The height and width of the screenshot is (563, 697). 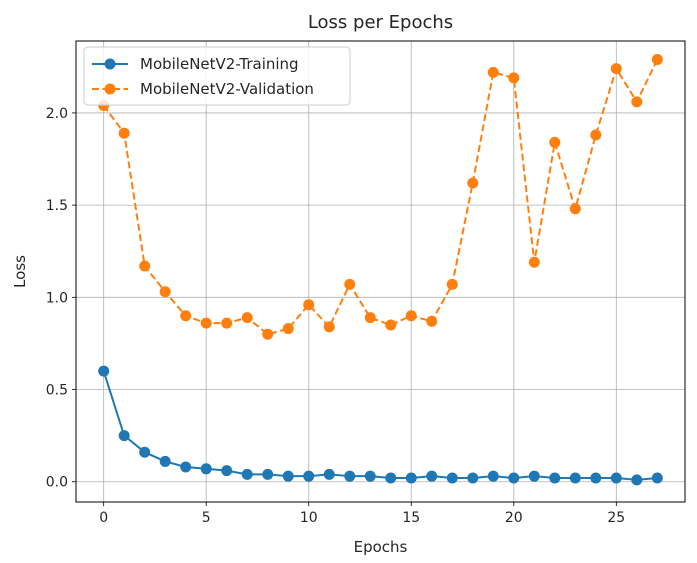 I want to click on y-tick-label: 0.0, so click(x=57, y=483).